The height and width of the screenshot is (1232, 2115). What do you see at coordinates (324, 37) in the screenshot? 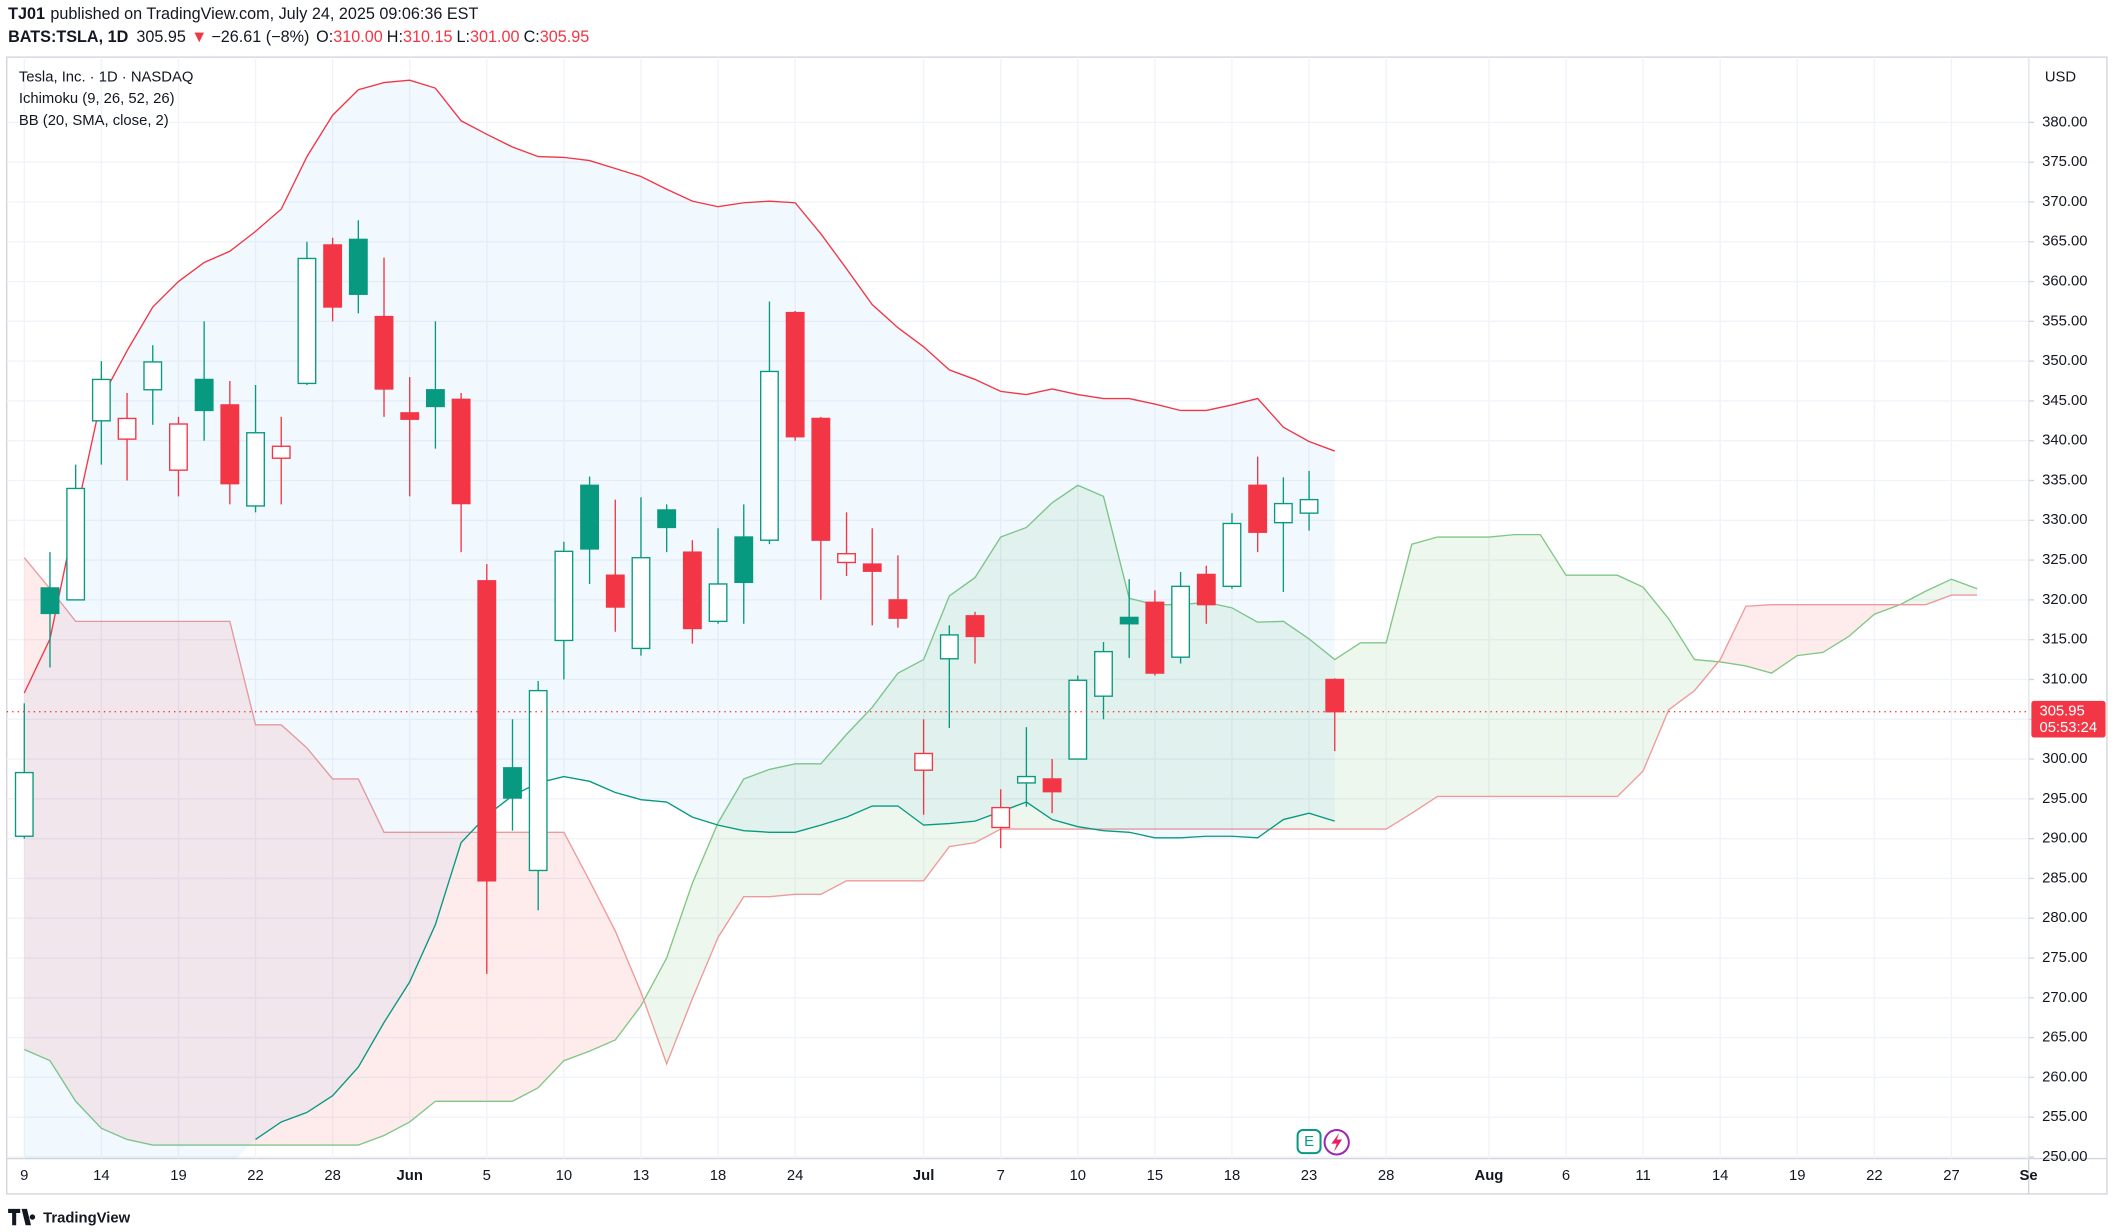
I see `o-key: O:` at bounding box center [324, 37].